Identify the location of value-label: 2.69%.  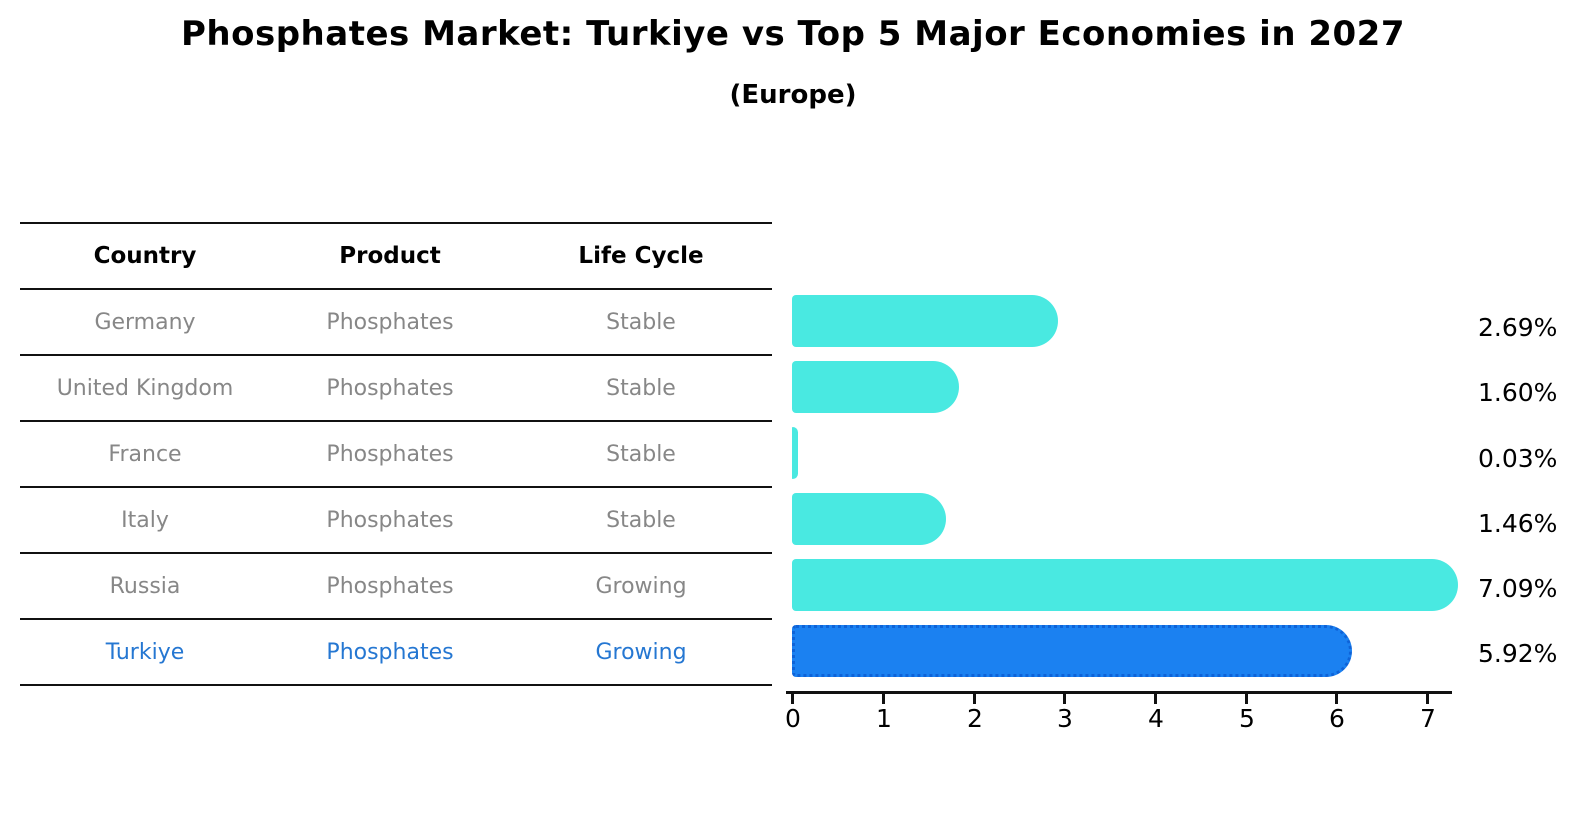
(1518, 327).